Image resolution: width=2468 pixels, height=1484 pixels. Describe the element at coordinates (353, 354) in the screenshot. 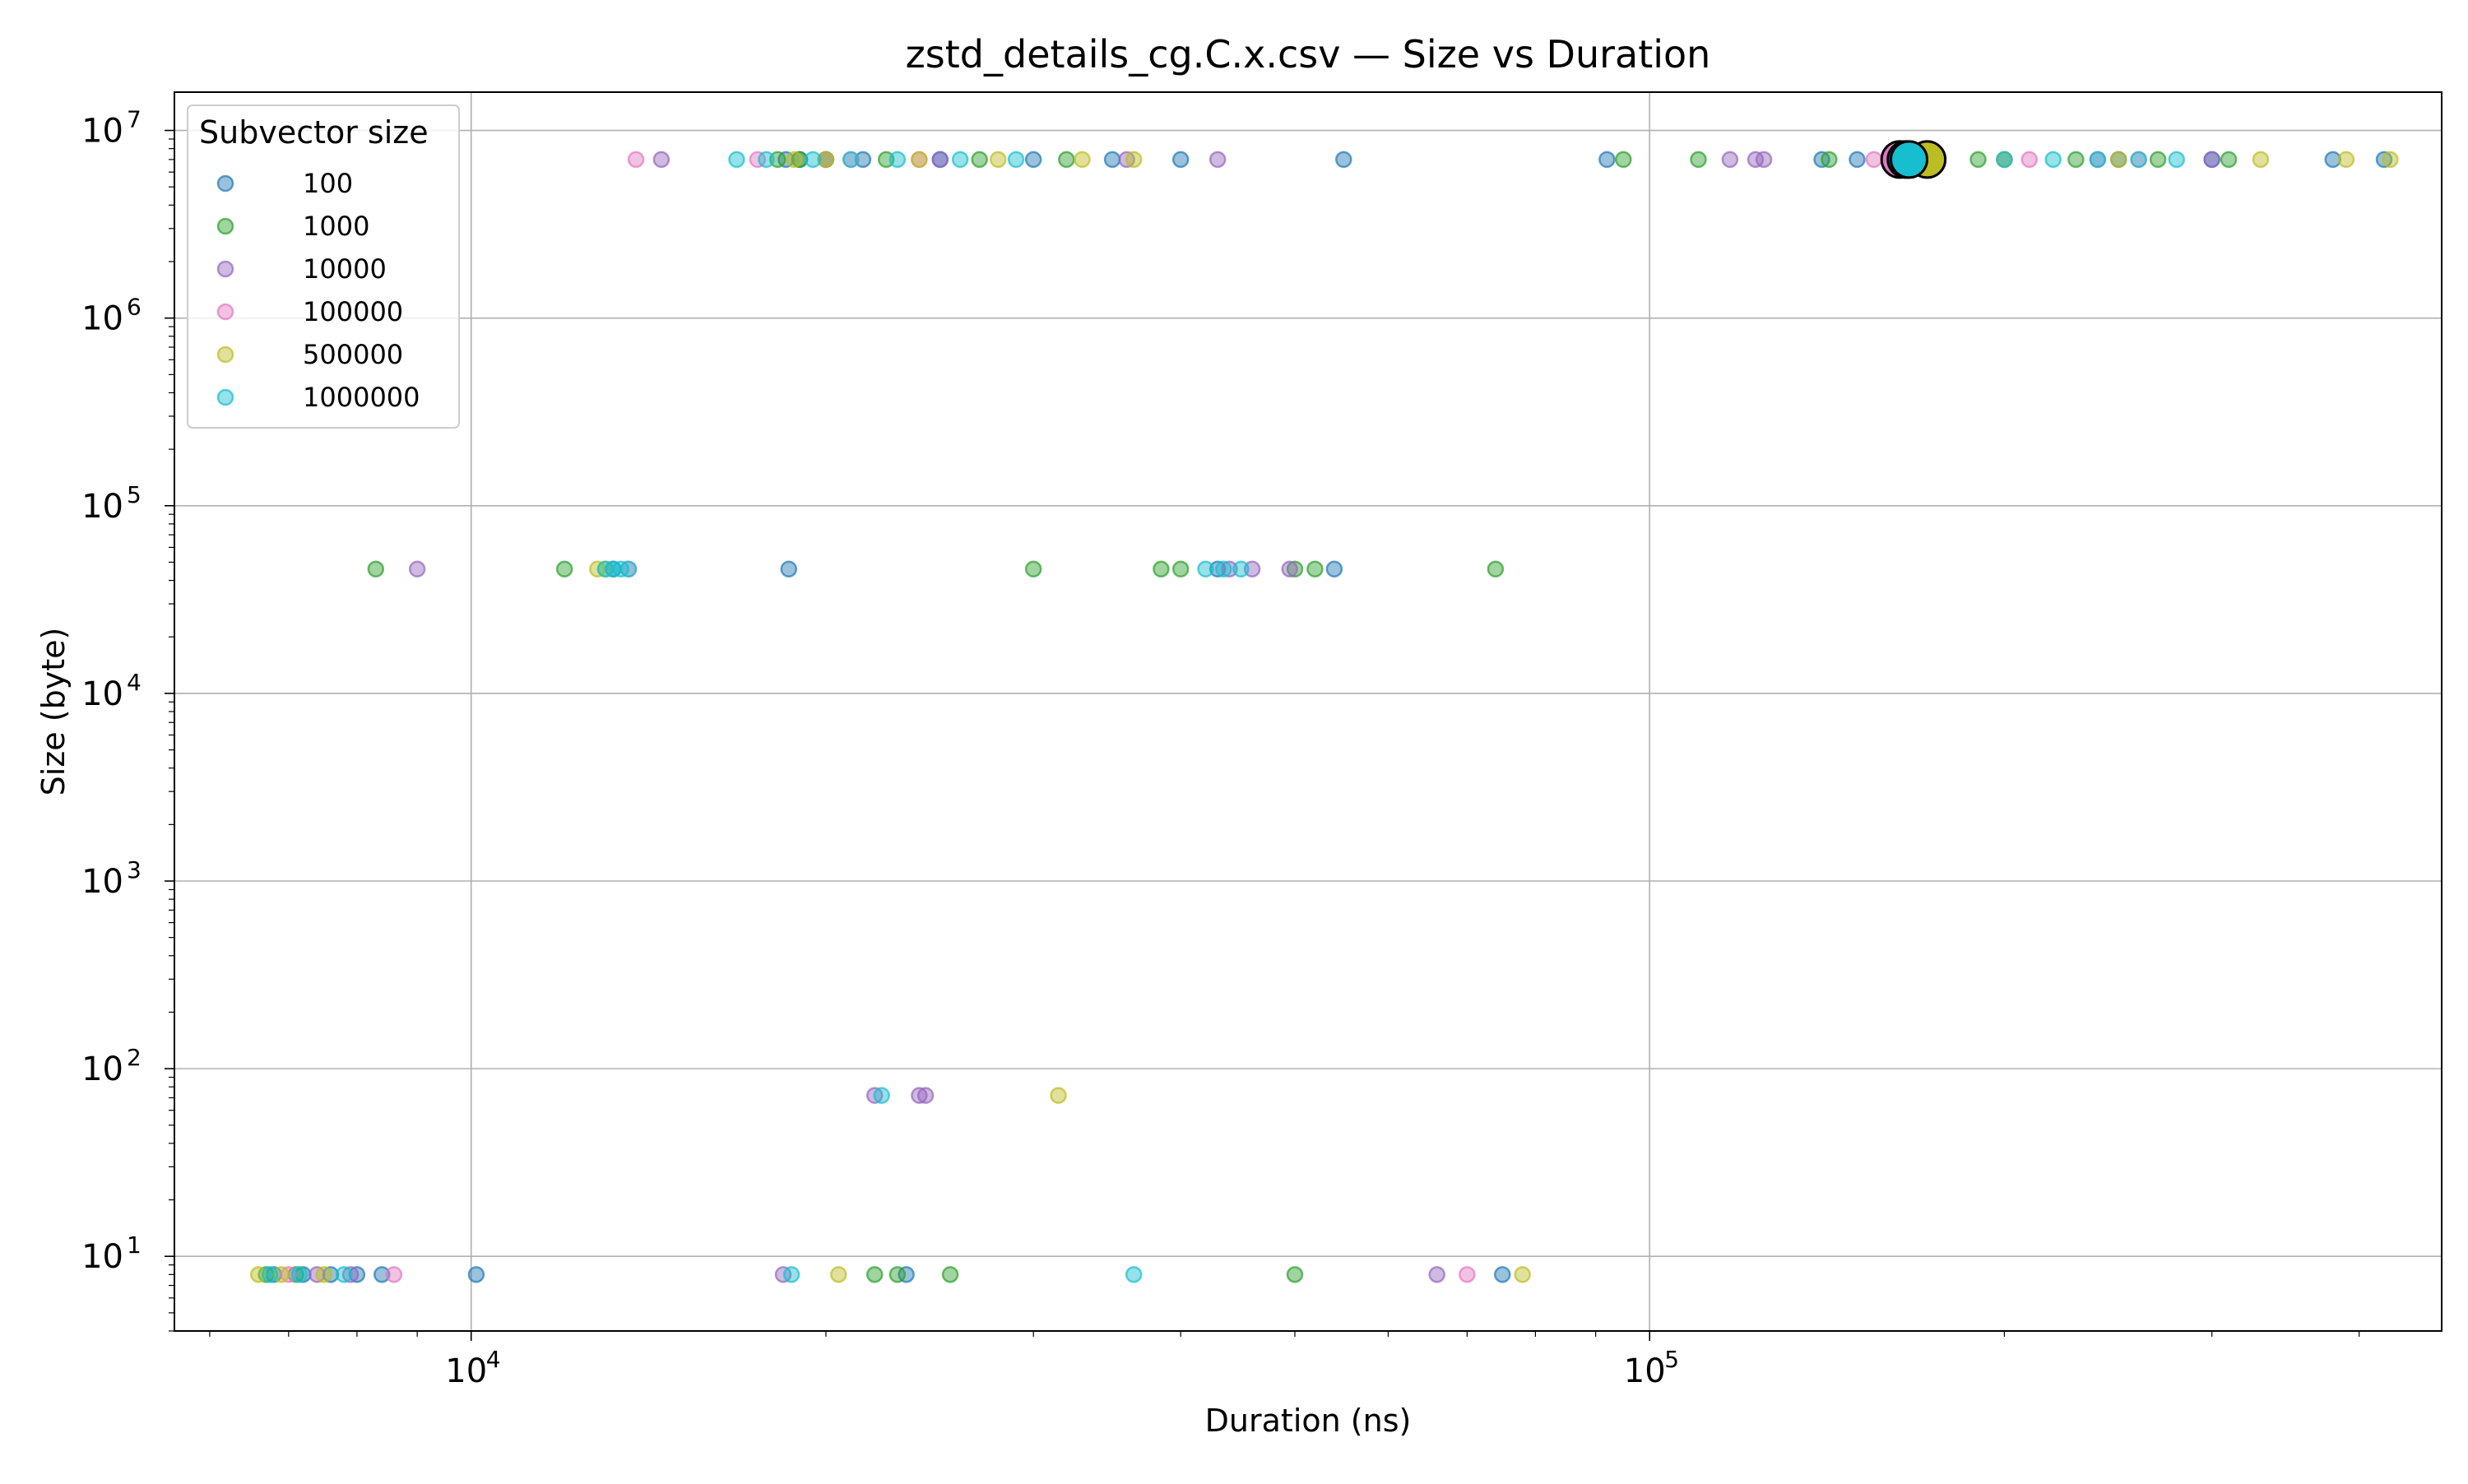

I see `legend-label: 500000` at that location.